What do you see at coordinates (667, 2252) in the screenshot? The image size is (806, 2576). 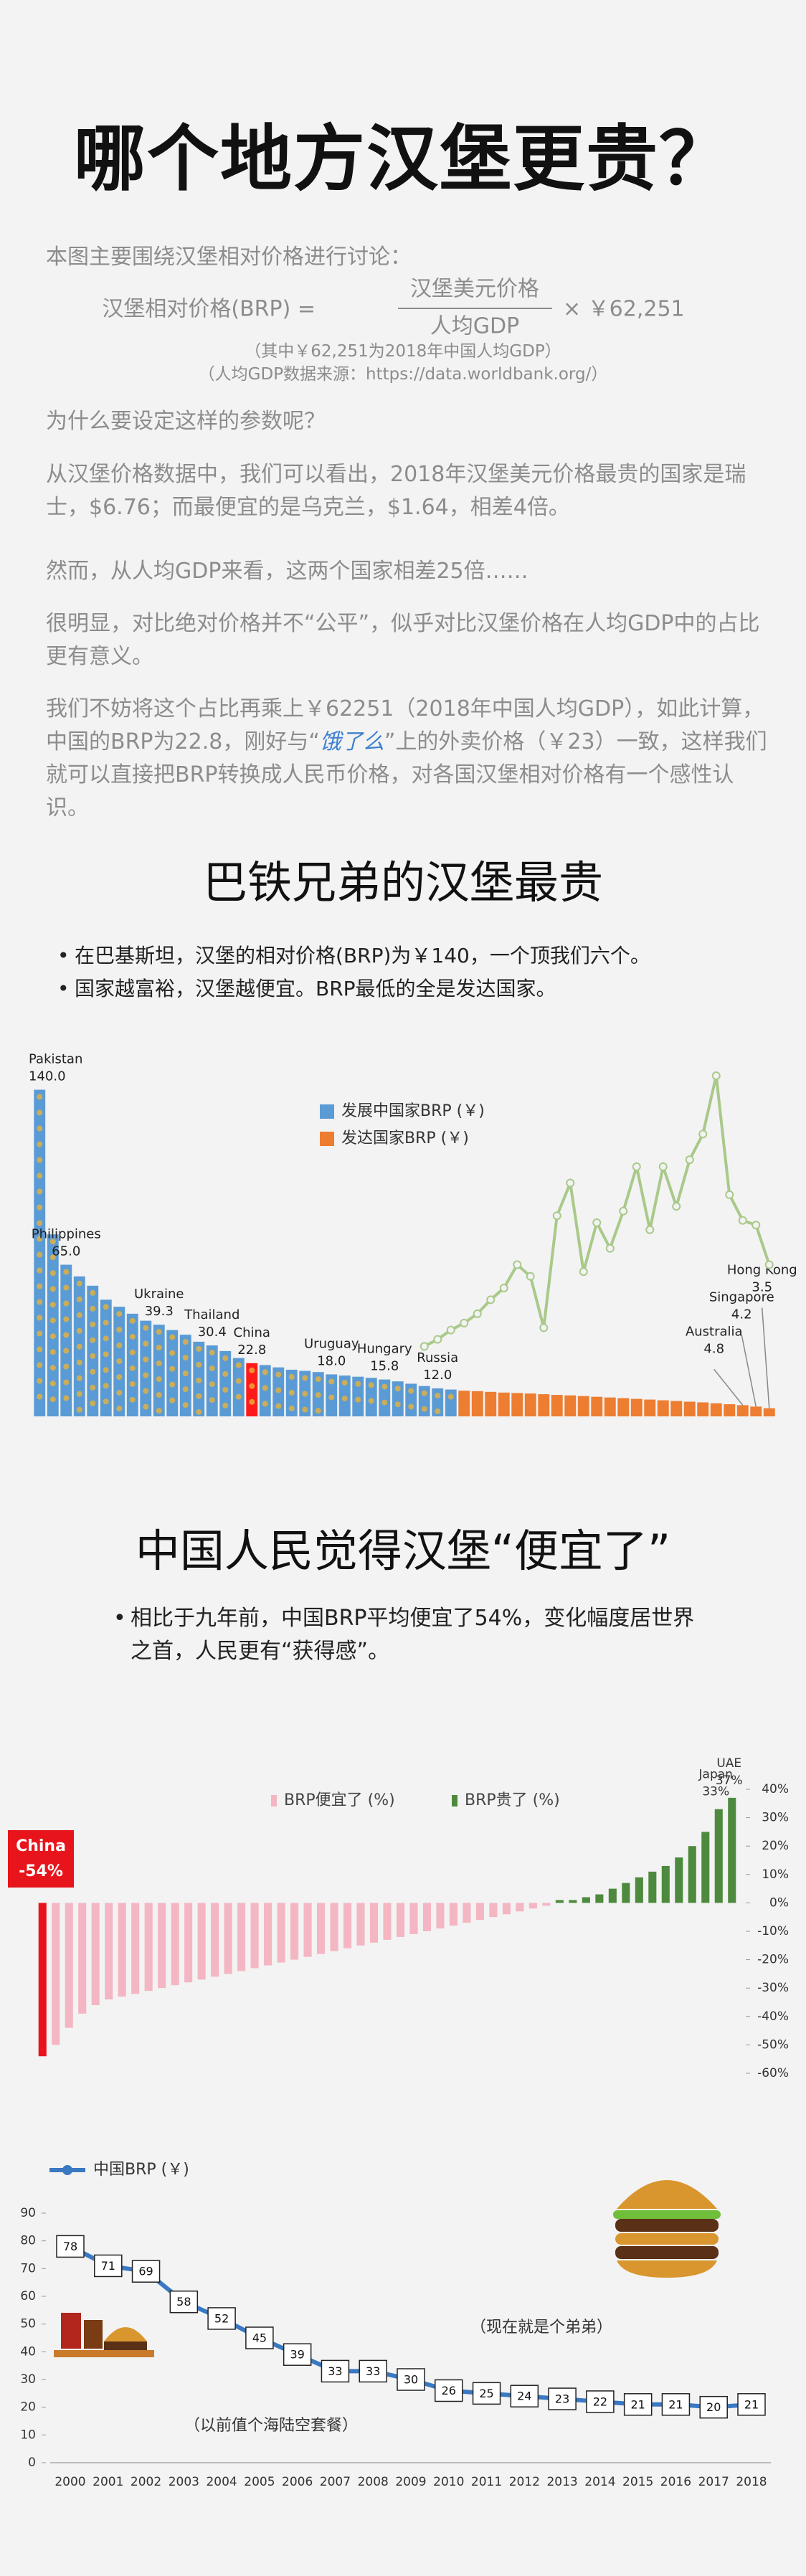 I see `patty` at bounding box center [667, 2252].